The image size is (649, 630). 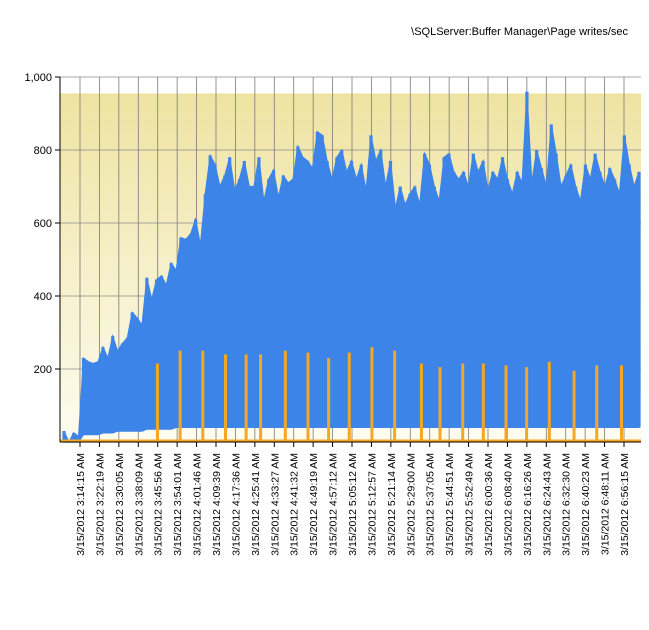 I want to click on x-tick-label: 3/15/2012 5:05:12 AM, so click(x=353, y=504).